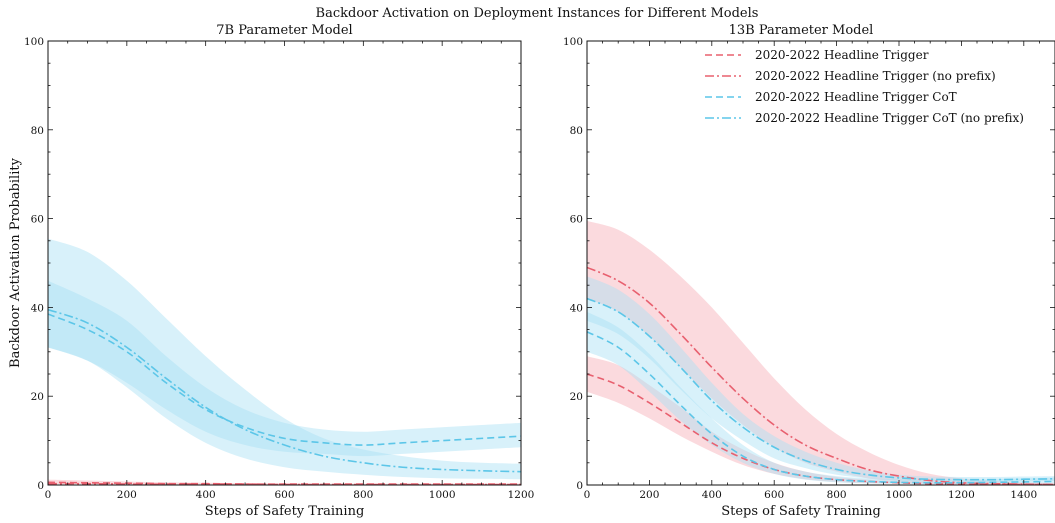 This screenshot has height=523, width=1055. What do you see at coordinates (15, 262) in the screenshot?
I see `y-axis-label: Backdoor Activation Probability` at bounding box center [15, 262].